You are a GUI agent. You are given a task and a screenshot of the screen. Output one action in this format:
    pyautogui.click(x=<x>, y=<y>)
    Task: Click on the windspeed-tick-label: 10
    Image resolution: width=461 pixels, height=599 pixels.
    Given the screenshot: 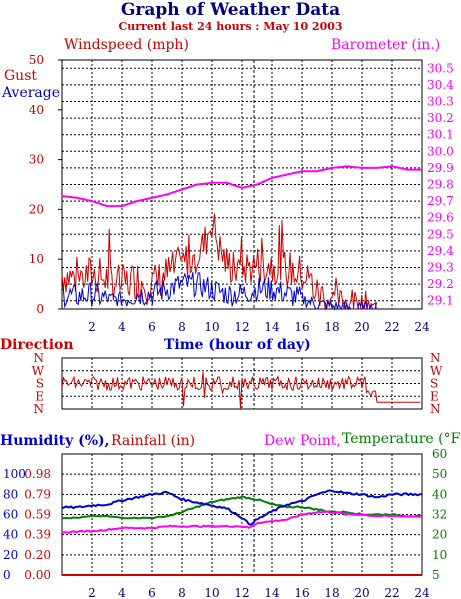 What is the action you would take?
    pyautogui.click(x=36, y=259)
    